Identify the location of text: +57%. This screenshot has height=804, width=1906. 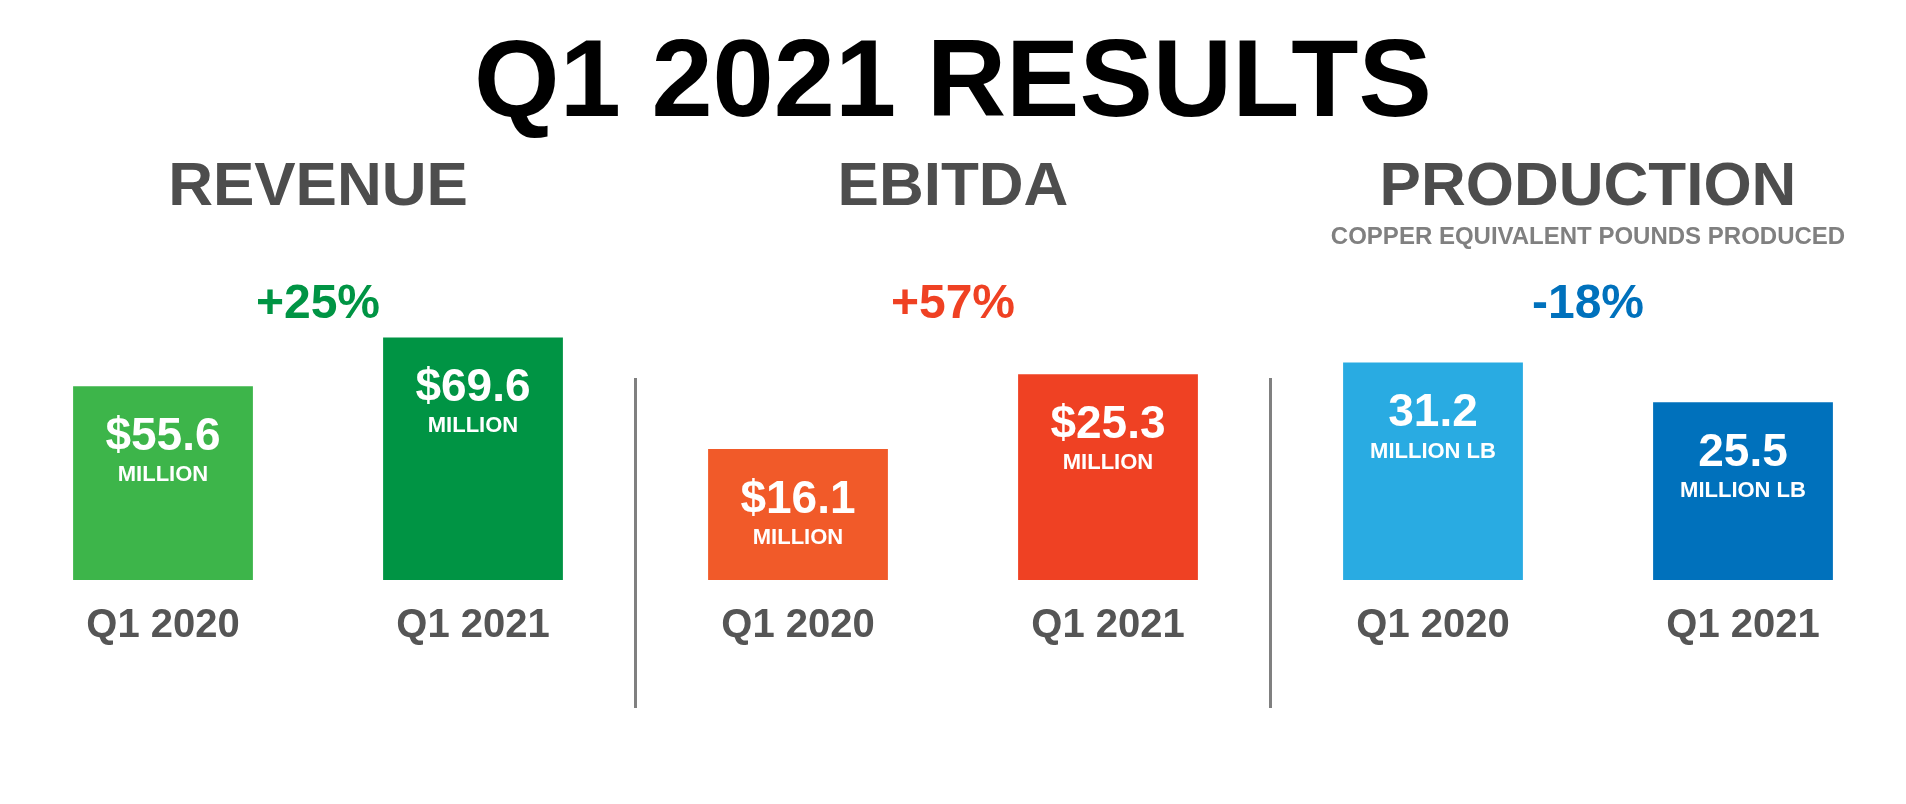
(953, 302).